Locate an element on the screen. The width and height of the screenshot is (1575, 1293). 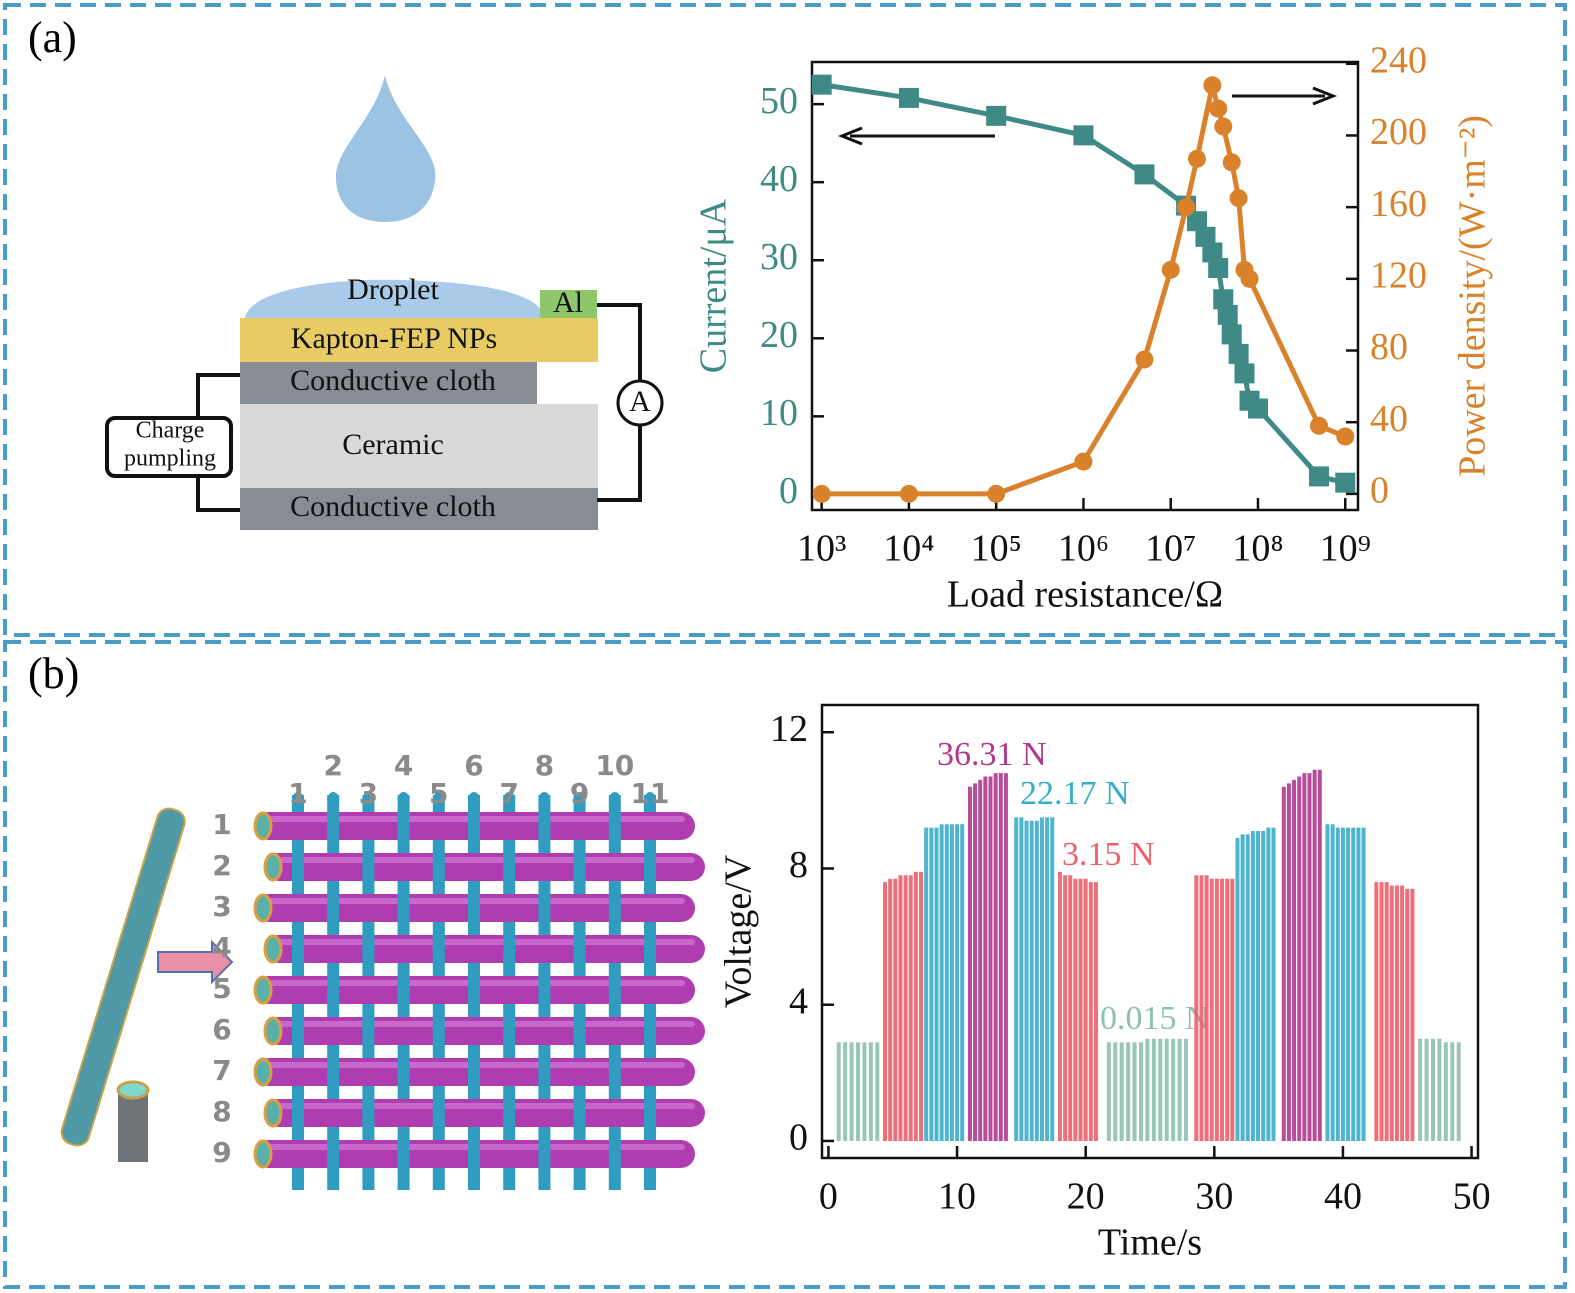
wire is located at coordinates (419, 407).